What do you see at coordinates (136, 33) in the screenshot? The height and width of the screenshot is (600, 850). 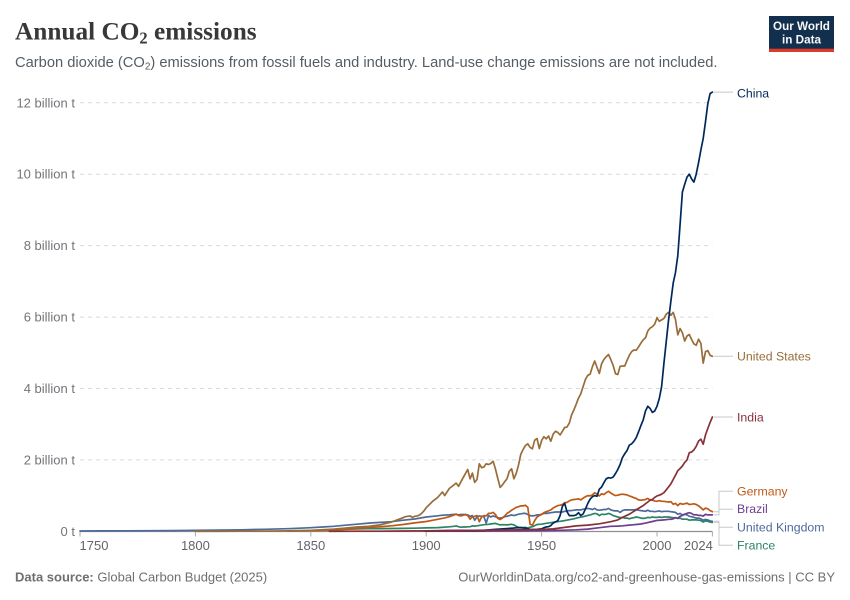 I see `svg-text: Annual CO2 emissions` at bounding box center [136, 33].